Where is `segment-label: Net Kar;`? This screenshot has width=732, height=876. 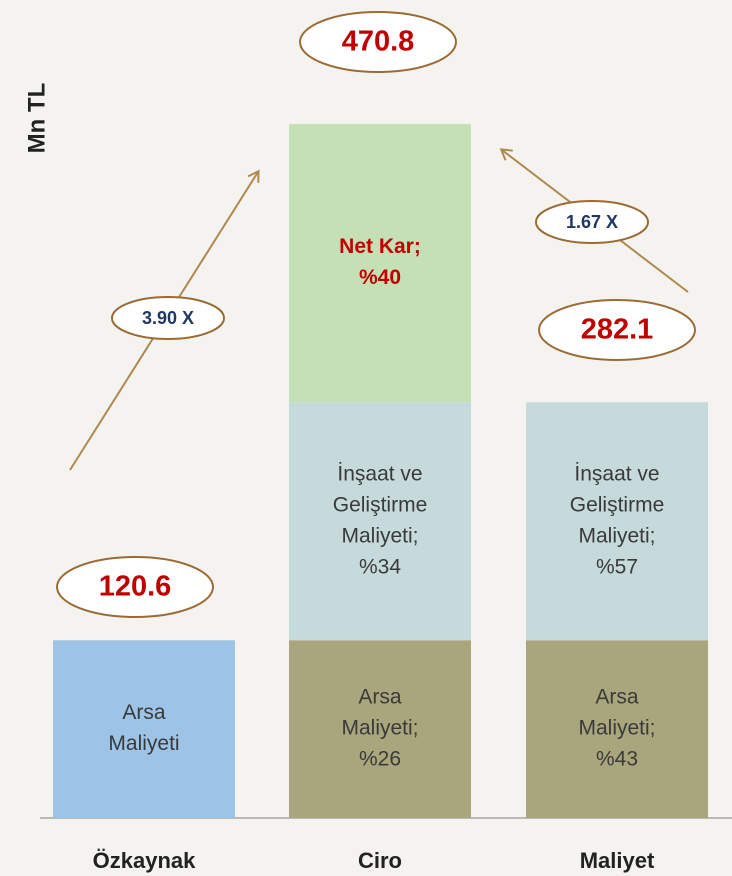 segment-label: Net Kar; is located at coordinates (380, 246).